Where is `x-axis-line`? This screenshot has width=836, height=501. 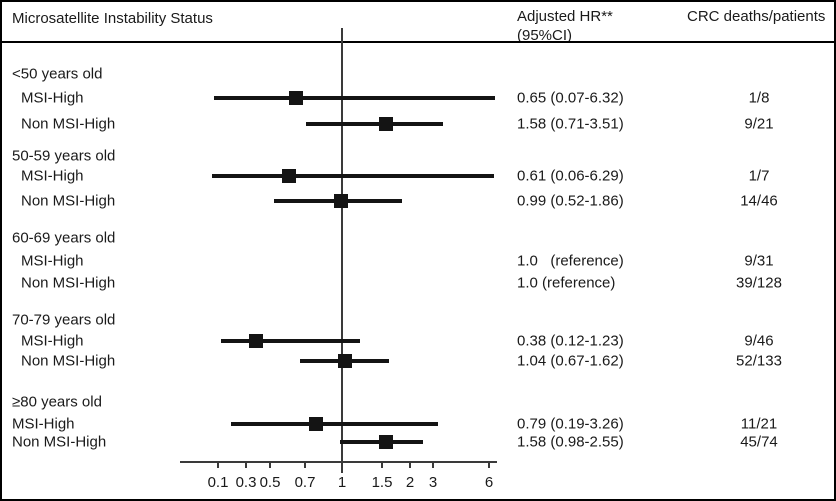
x-axis-line is located at coordinates (338, 462).